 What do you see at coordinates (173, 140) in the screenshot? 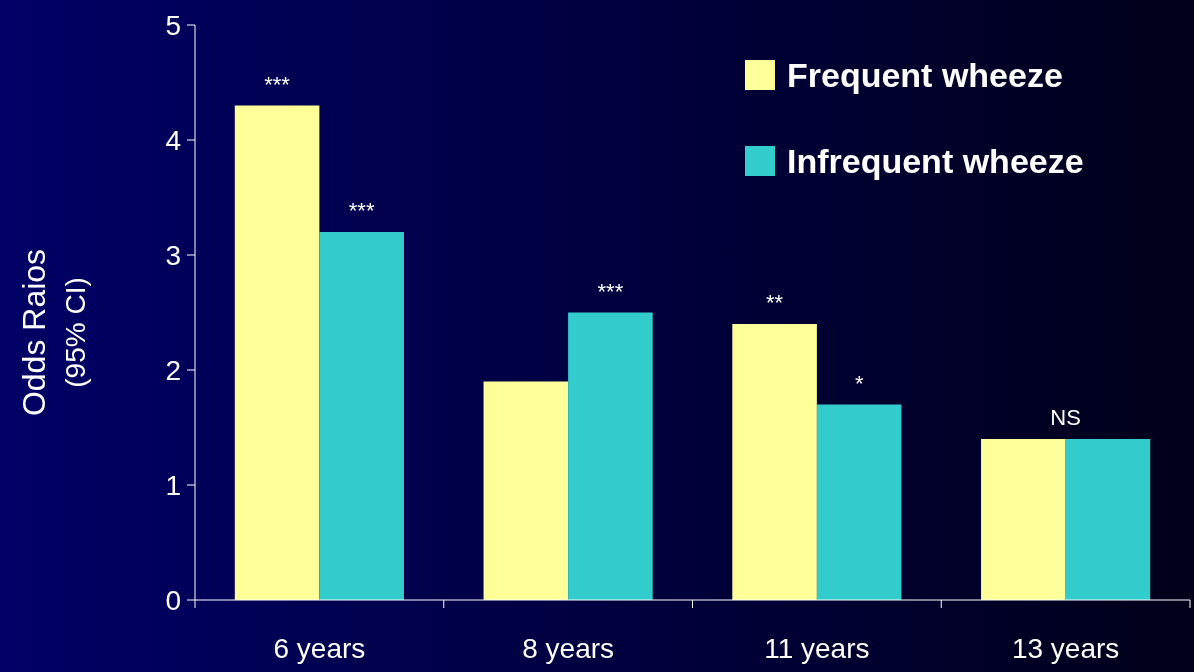
I see `y-tick-label: 4` at bounding box center [173, 140].